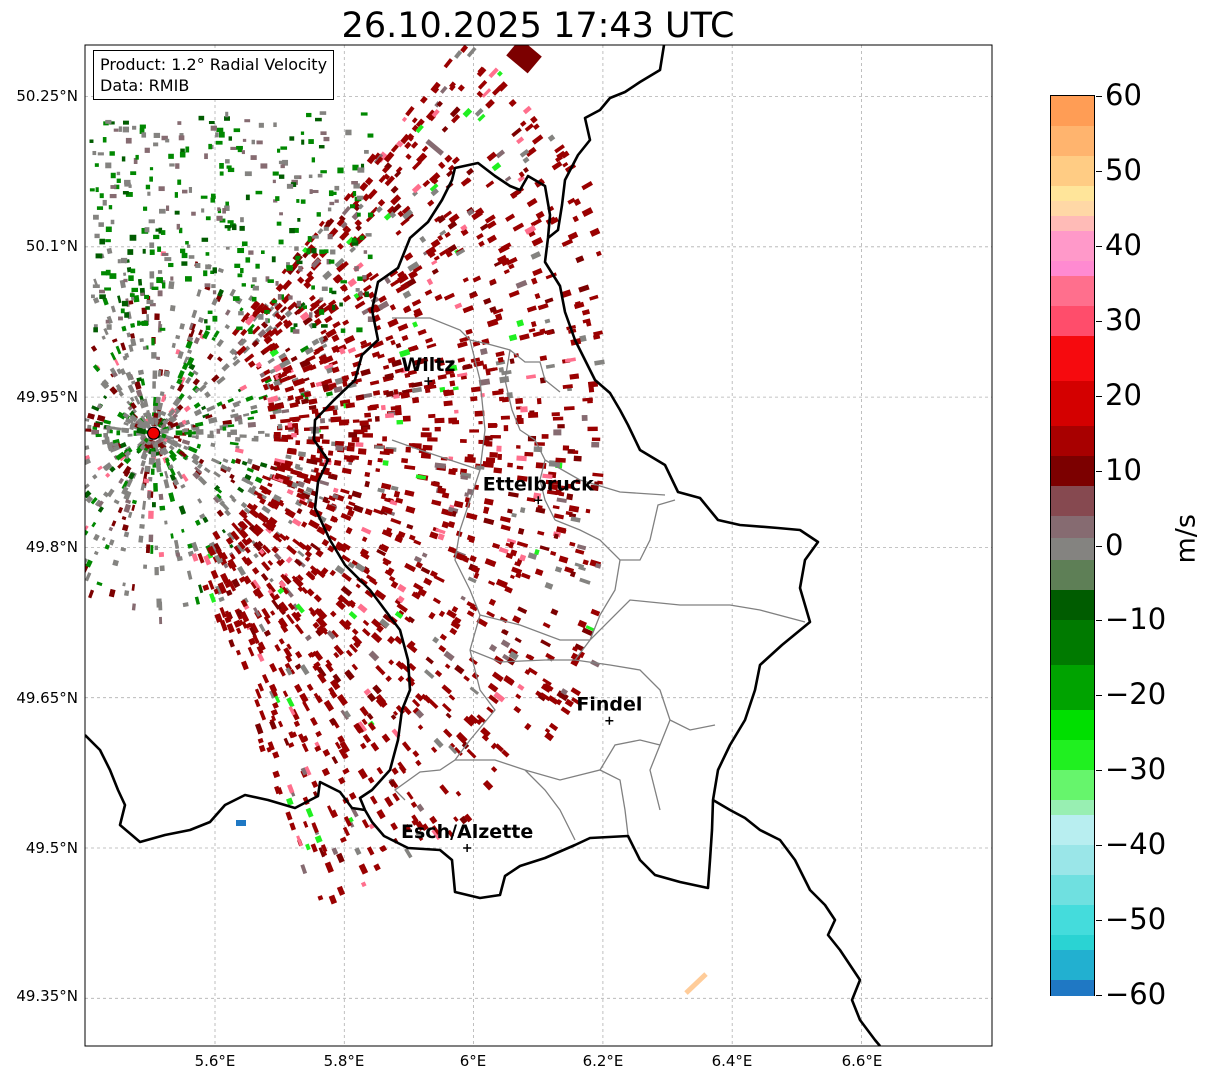 The height and width of the screenshot is (1081, 1207). Describe the element at coordinates (1099, 471) in the screenshot. I see `colorbar-tick` at that location.